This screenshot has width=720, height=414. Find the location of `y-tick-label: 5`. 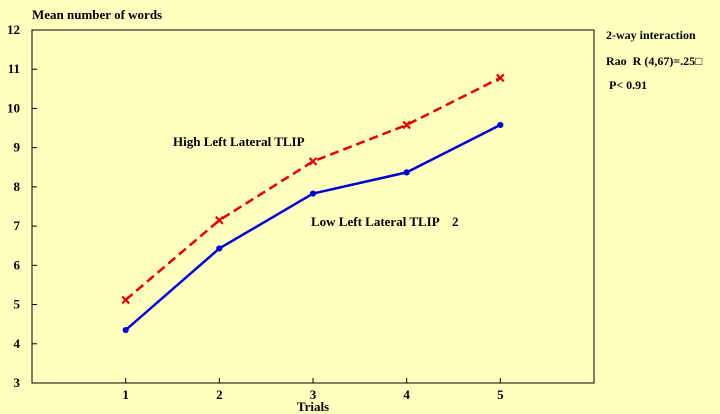

y-tick-label: 5 is located at coordinates (17, 304).